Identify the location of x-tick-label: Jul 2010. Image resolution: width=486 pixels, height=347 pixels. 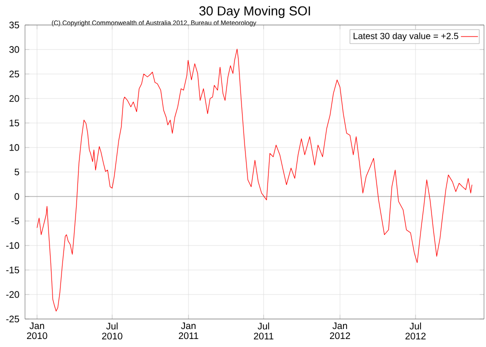
(112, 331).